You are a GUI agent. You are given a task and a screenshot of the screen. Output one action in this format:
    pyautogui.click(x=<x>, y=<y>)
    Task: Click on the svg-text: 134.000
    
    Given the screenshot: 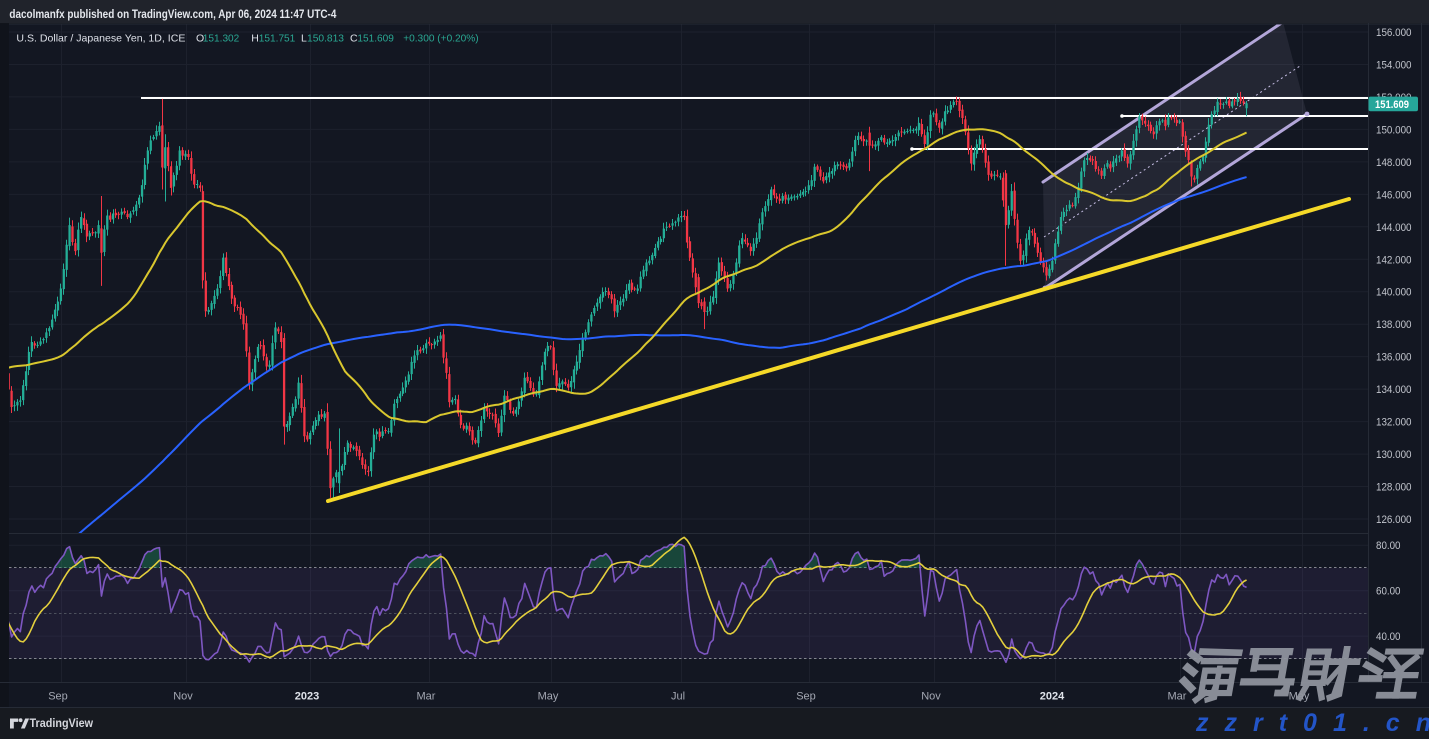 What is the action you would take?
    pyautogui.click(x=1394, y=390)
    